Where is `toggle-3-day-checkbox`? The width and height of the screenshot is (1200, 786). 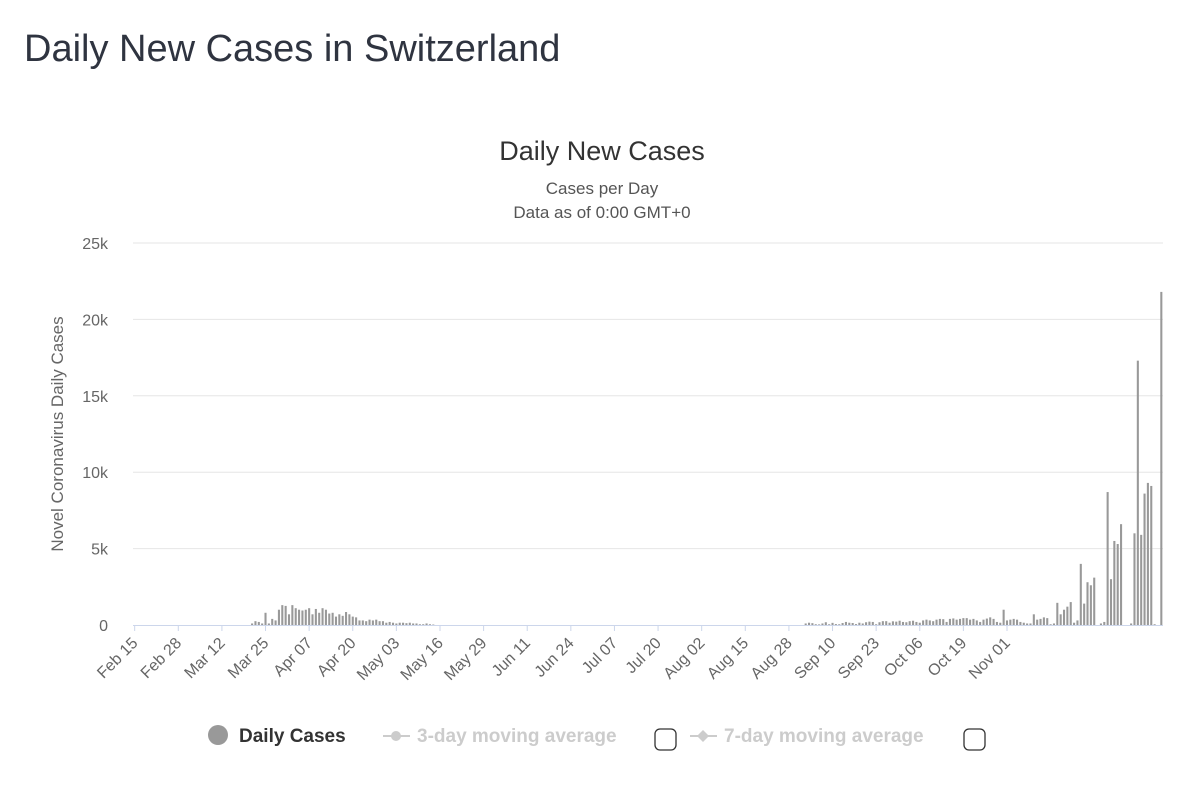
toggle-3-day-checkbox is located at coordinates (665, 739).